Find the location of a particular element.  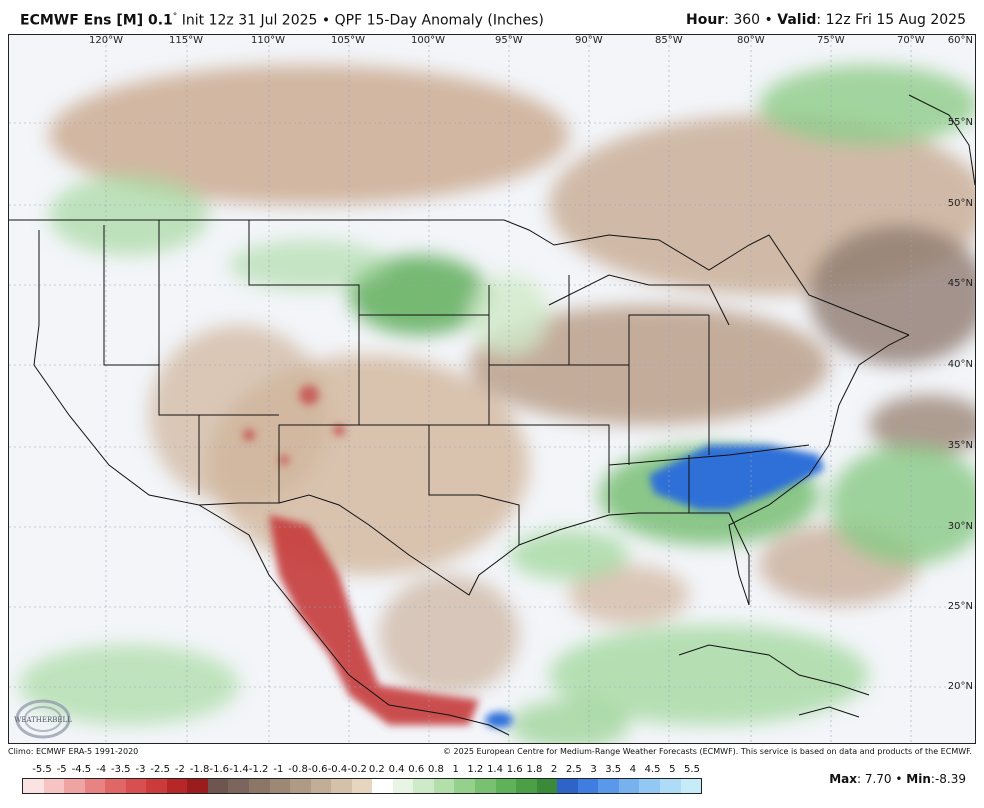

colorbar-tick-label: 1.6 is located at coordinates (514, 769).